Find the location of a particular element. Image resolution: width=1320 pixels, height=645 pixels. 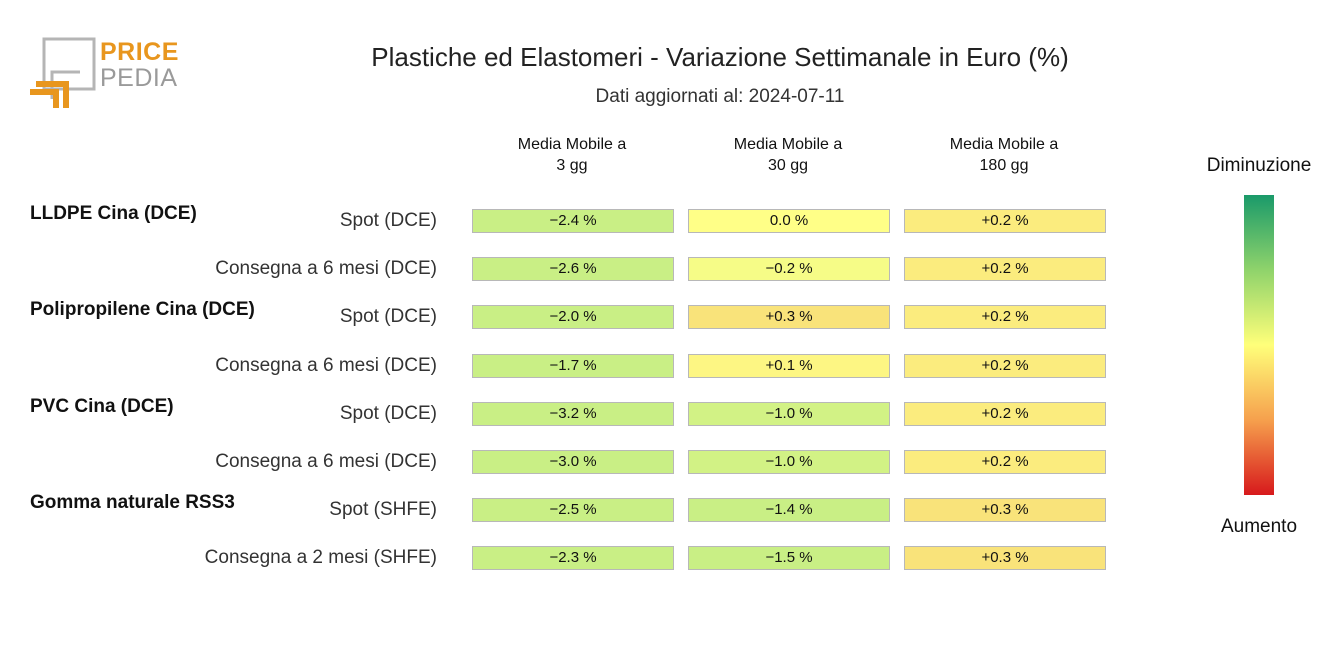

logo-mark-icon is located at coordinates (63, 72).